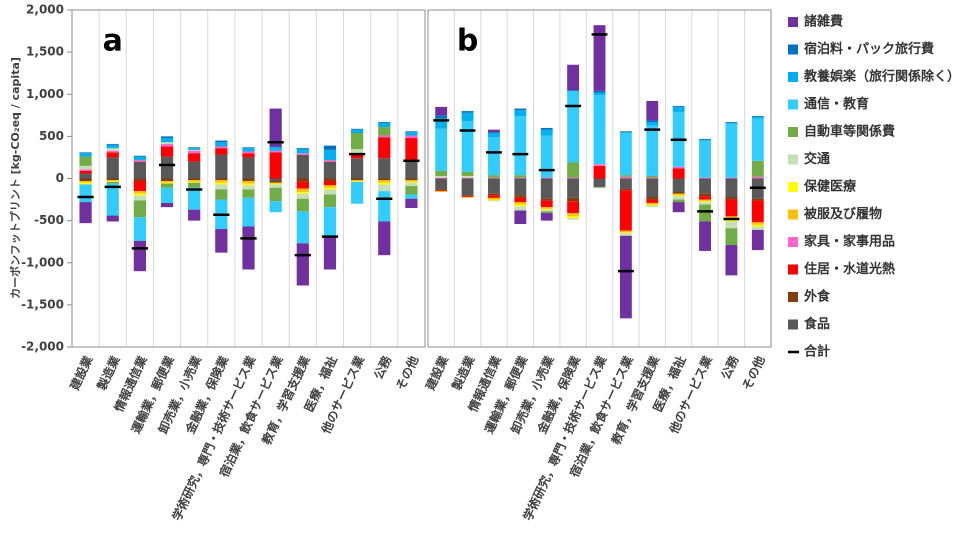 The width and height of the screenshot is (975, 553). Describe the element at coordinates (849, 242) in the screenshot. I see `legend-label: 家具・家事用品` at that location.